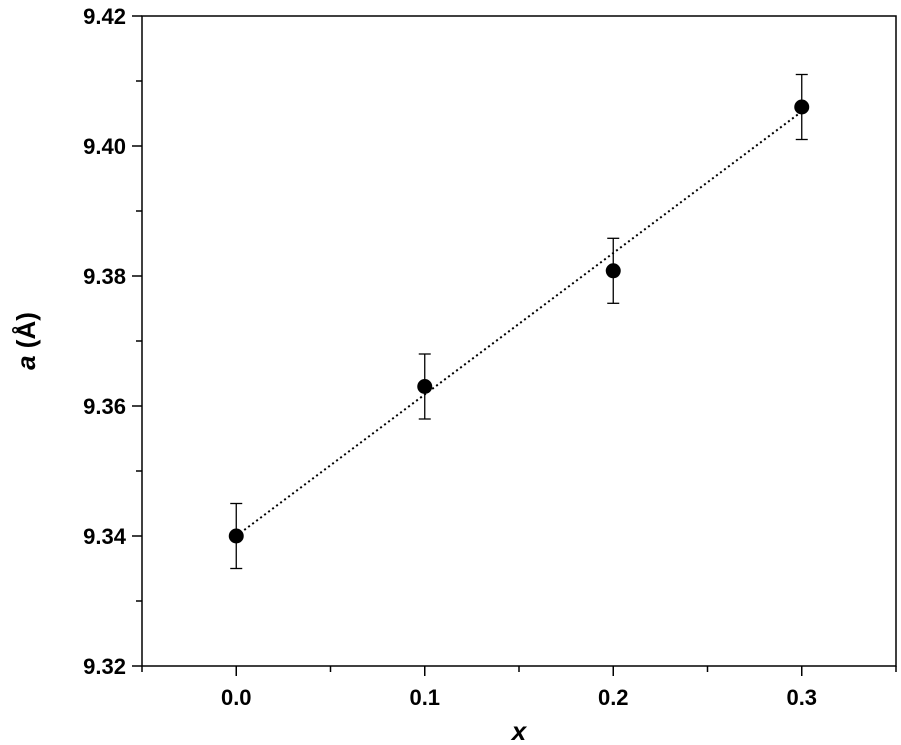 Image resolution: width=901 pixels, height=745 pixels. Describe the element at coordinates (236, 697) in the screenshot. I see `x-tick-label-0: 0.0` at that location.